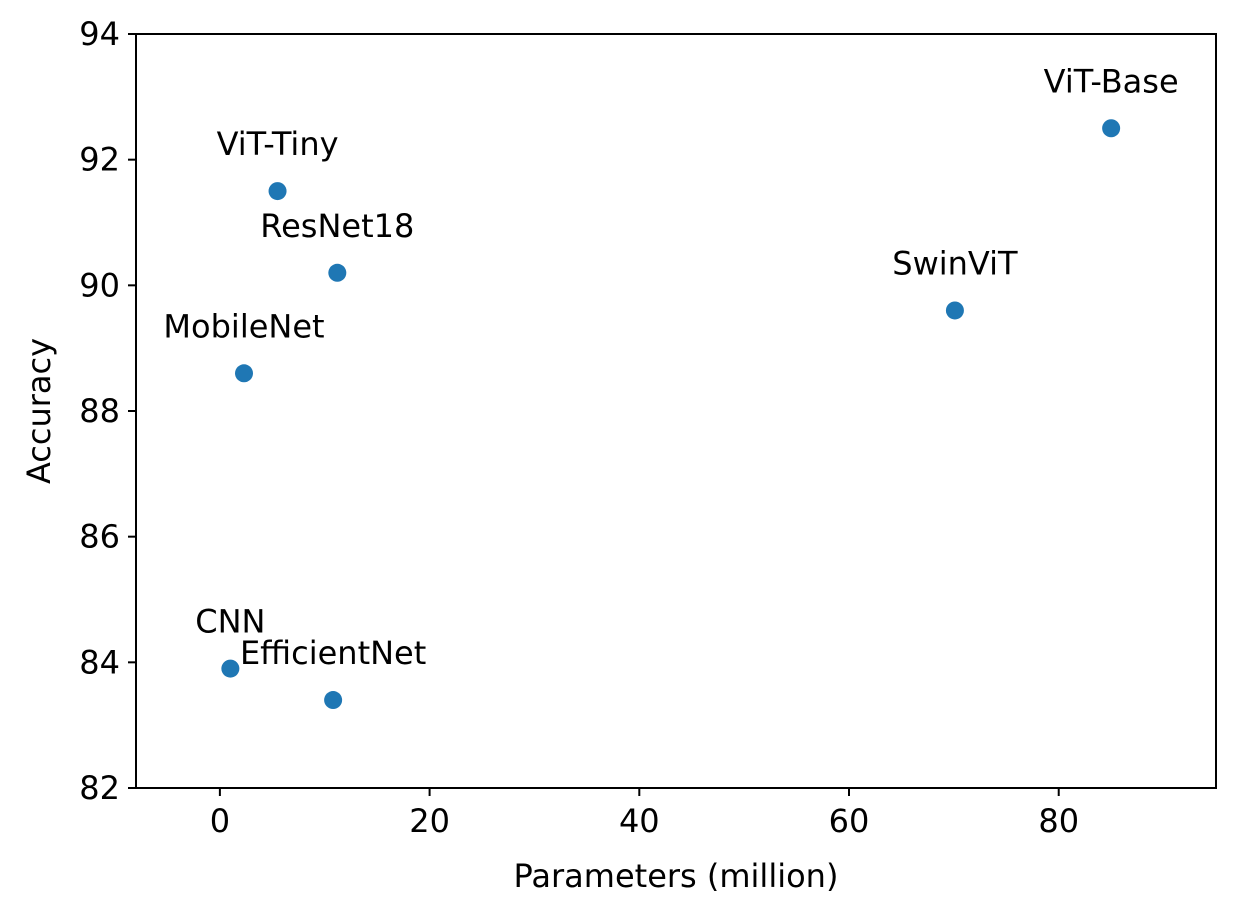 This screenshot has width=1236, height=915. Describe the element at coordinates (99, 411) in the screenshot. I see `y-tick-label: 88` at that location.